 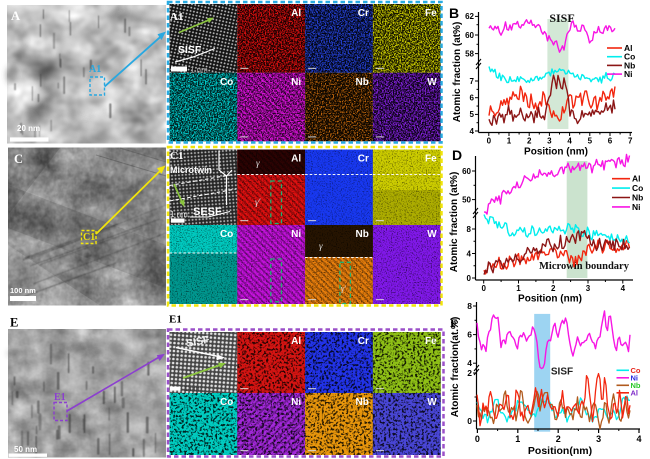 What do you see at coordinates (454, 13) in the screenshot?
I see `svg-text: B` at bounding box center [454, 13].